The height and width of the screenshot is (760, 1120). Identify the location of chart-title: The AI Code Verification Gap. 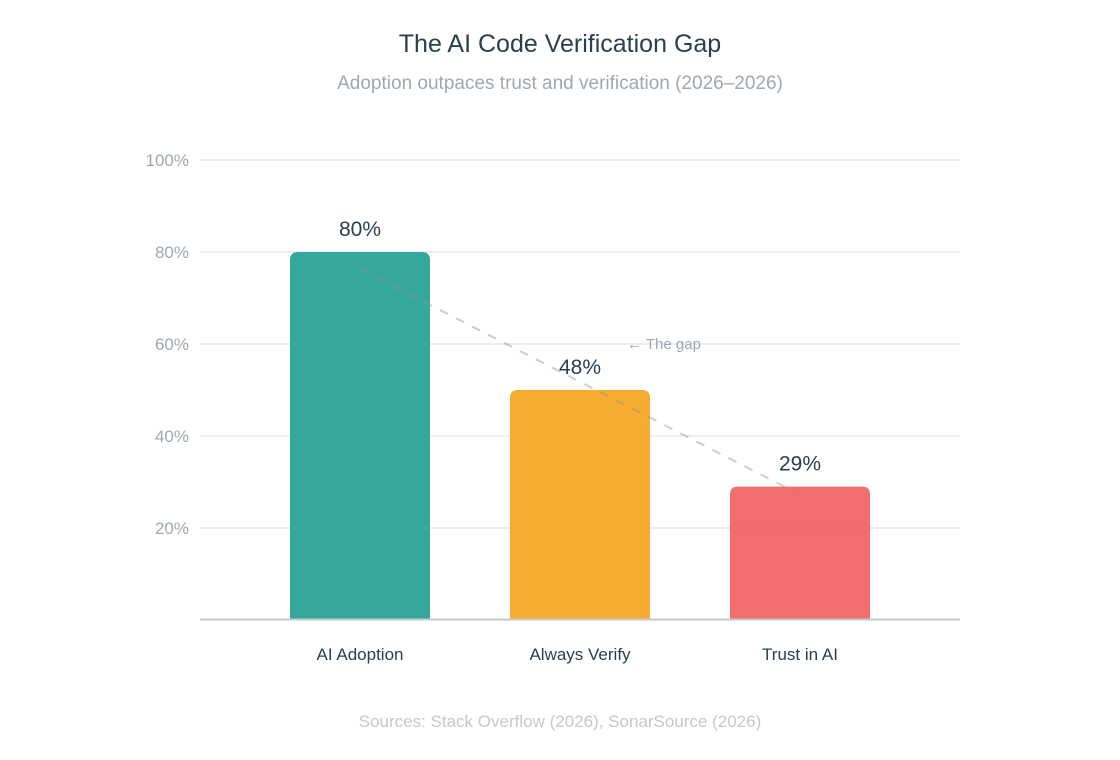
(560, 44).